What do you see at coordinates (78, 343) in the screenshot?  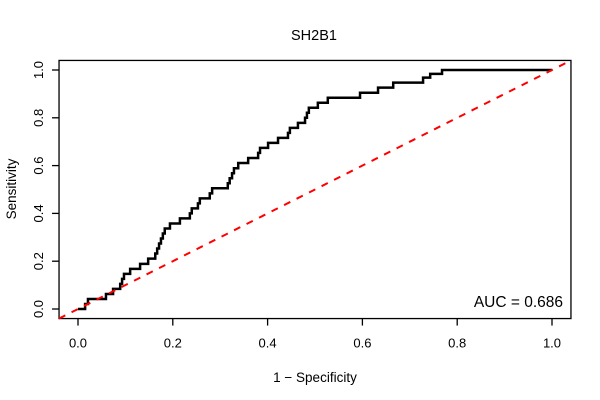 I see `x-tick-label: 0.0` at bounding box center [78, 343].